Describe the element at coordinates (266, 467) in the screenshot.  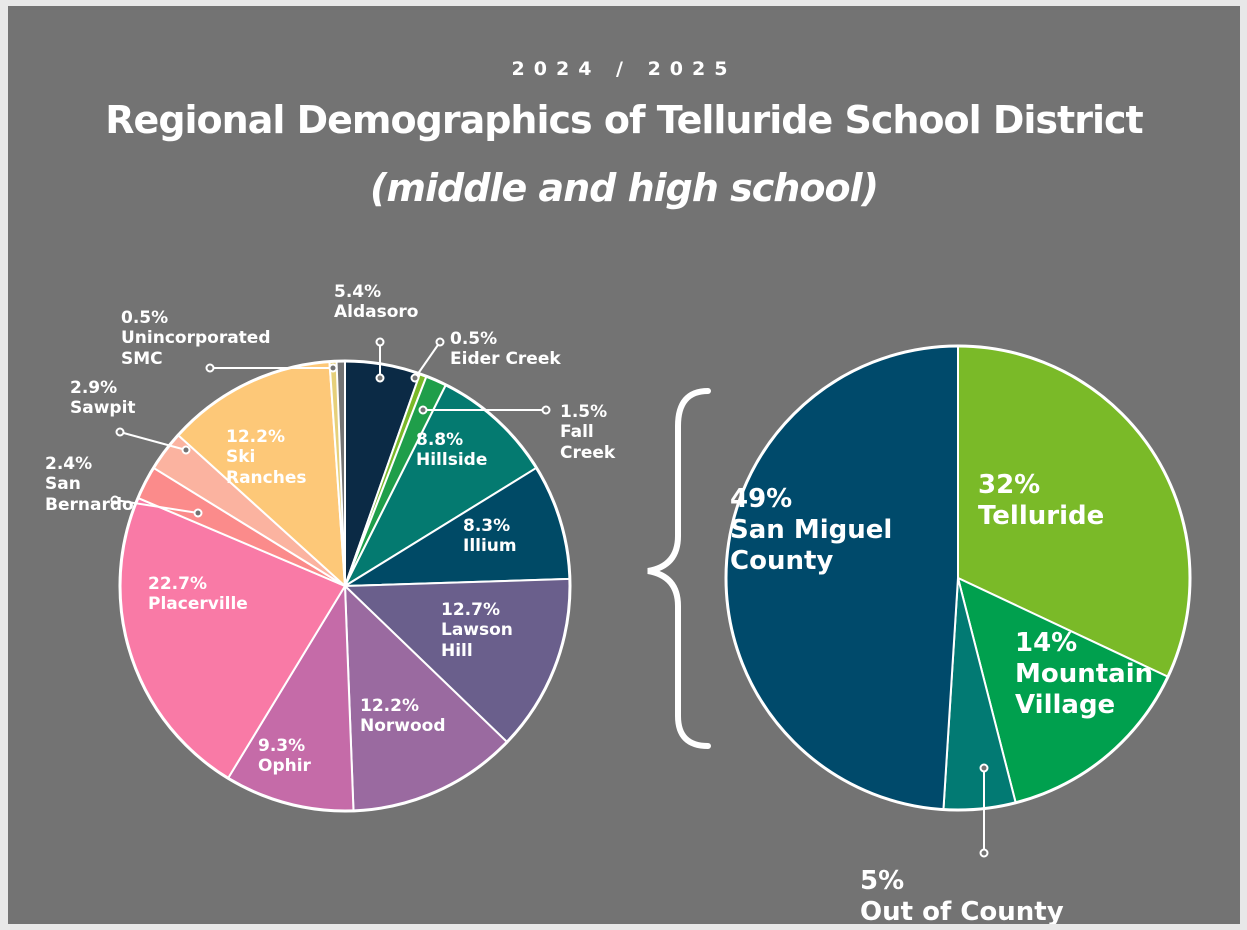
I see `label-part: Ski Ranches` at that location.